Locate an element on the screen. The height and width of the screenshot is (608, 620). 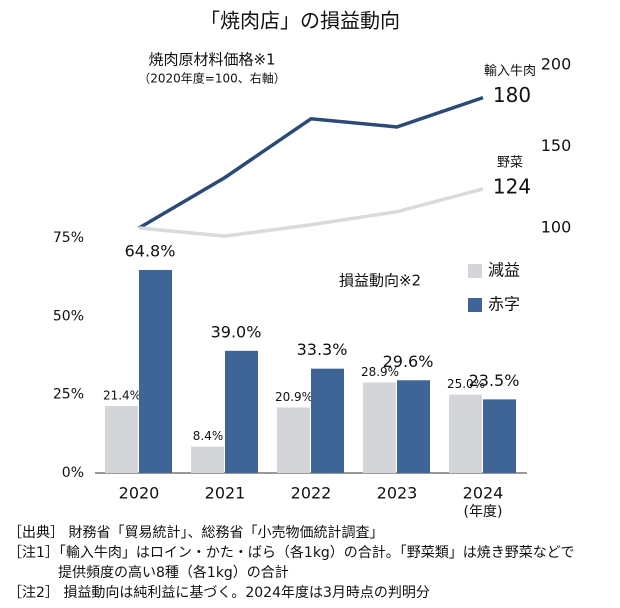
y-tick-label: 75% is located at coordinates (68, 238).